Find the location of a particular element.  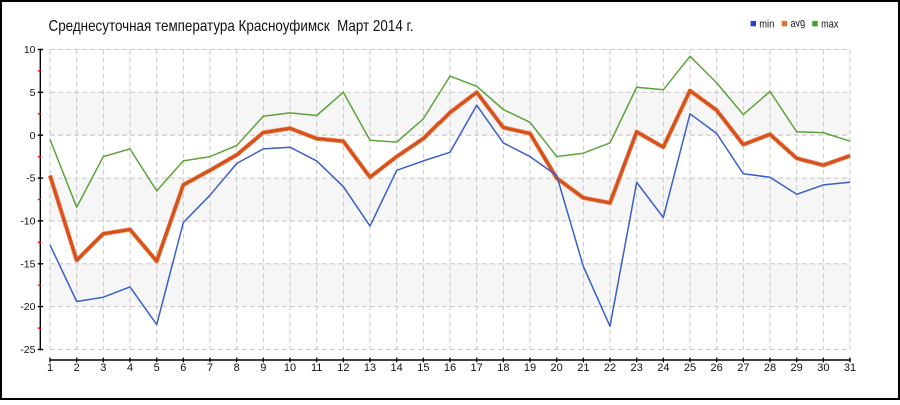

svg-text: 24 is located at coordinates (663, 368).